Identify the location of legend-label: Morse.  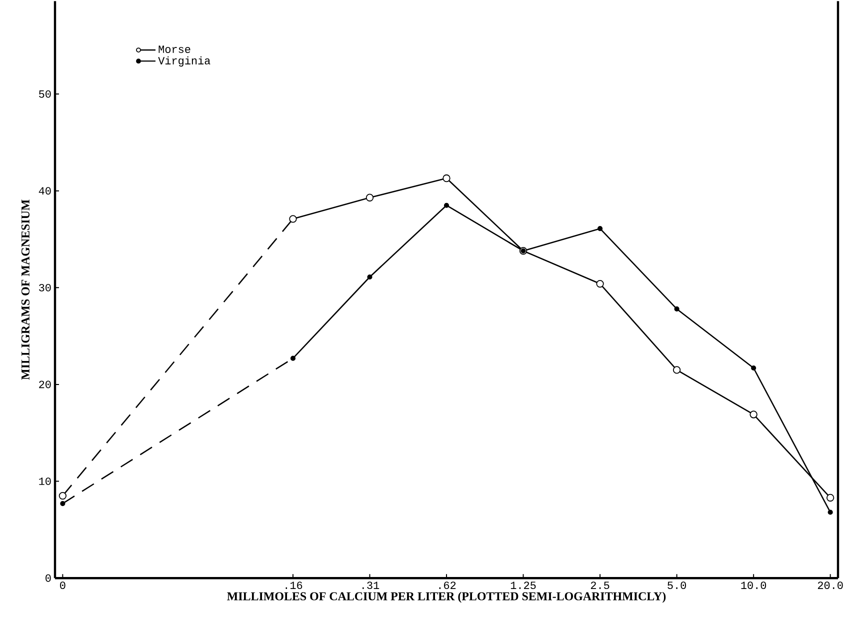
(174, 49).